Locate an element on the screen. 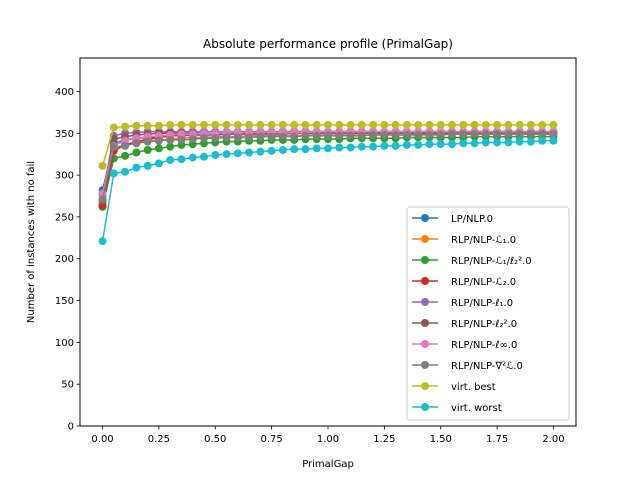 The width and height of the screenshot is (640, 480). legend-label: virt. best is located at coordinates (473, 387).